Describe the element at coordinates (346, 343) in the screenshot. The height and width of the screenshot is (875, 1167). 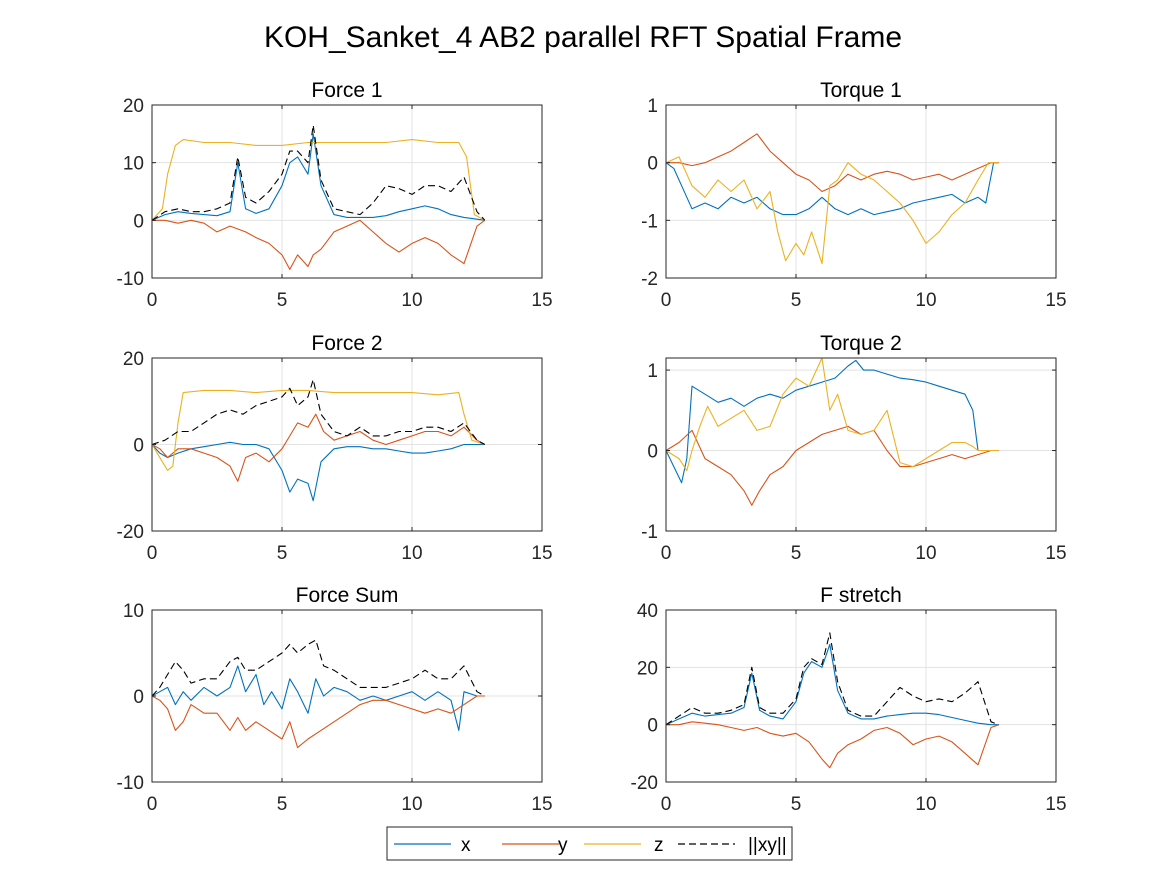
I see `subplot-title: Force 2` at that location.